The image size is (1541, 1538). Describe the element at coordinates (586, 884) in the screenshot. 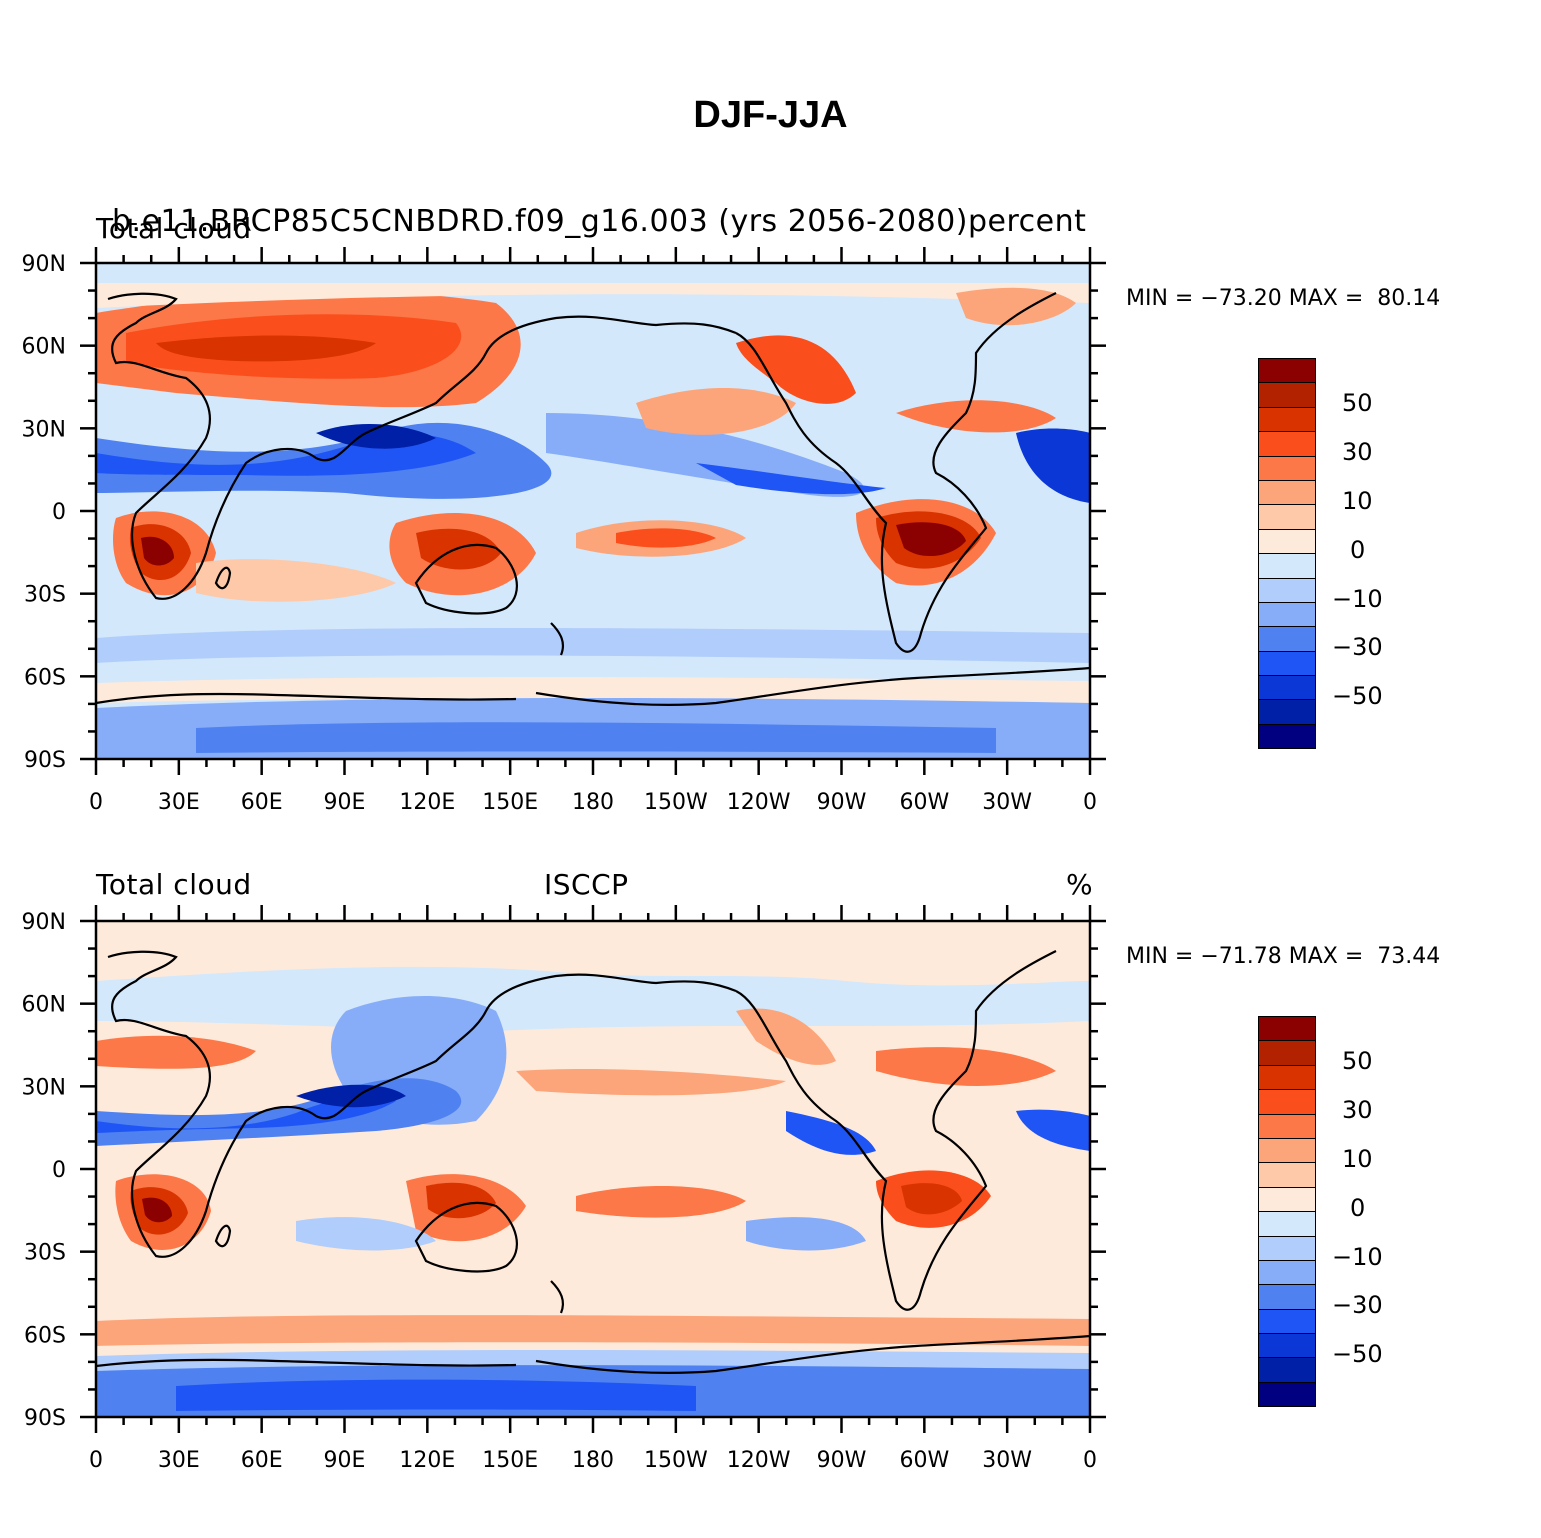

I see `panel-center-label: ISCCP` at that location.